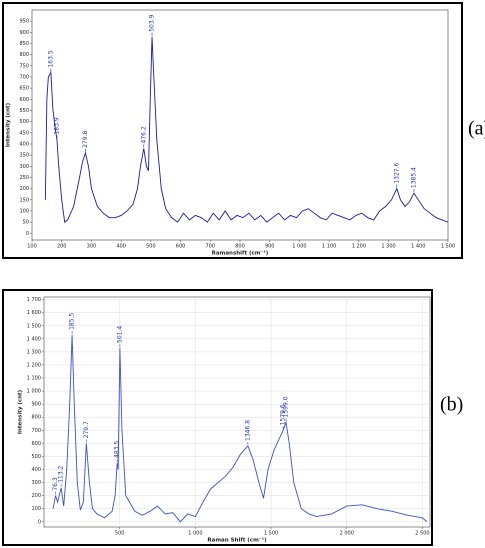 This screenshot has width=485, height=548. Describe the element at coordinates (181, 247) in the screenshot. I see `x-tick-label: 600` at that location.